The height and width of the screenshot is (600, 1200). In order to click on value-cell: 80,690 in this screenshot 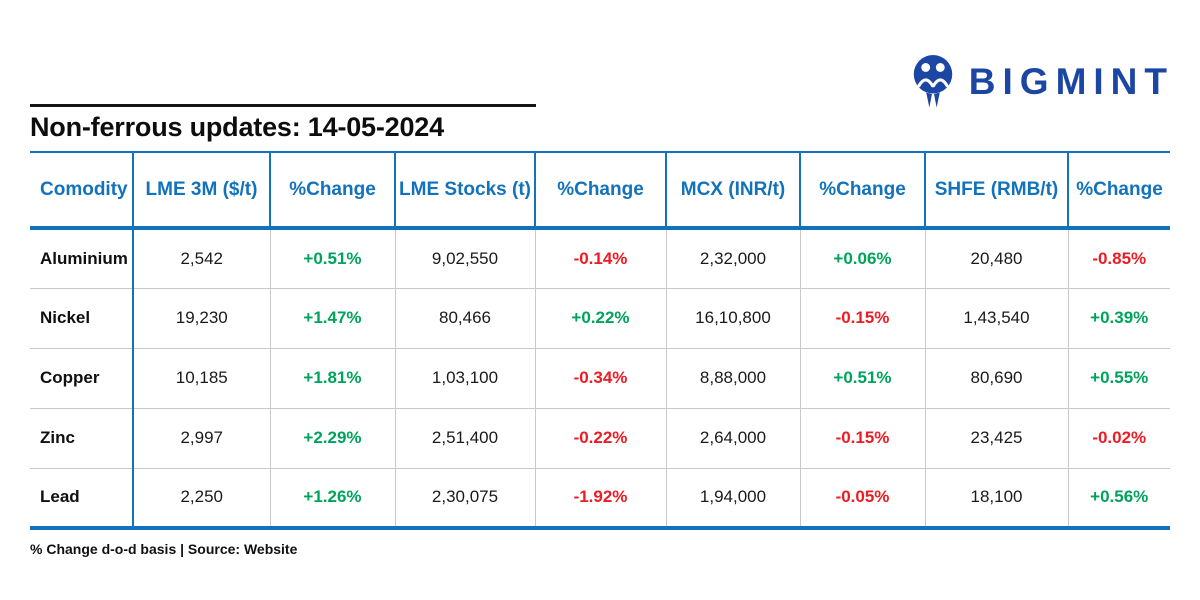, I will do `click(996, 377)`.